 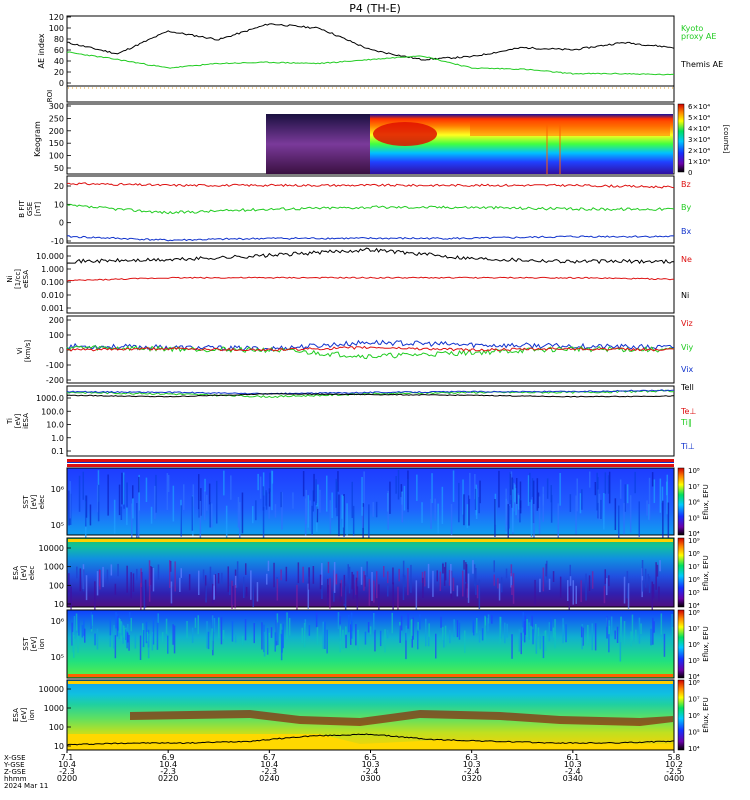 What do you see at coordinates (10, 278) in the screenshot?
I see `density-ylabel-1: Ni` at bounding box center [10, 278].